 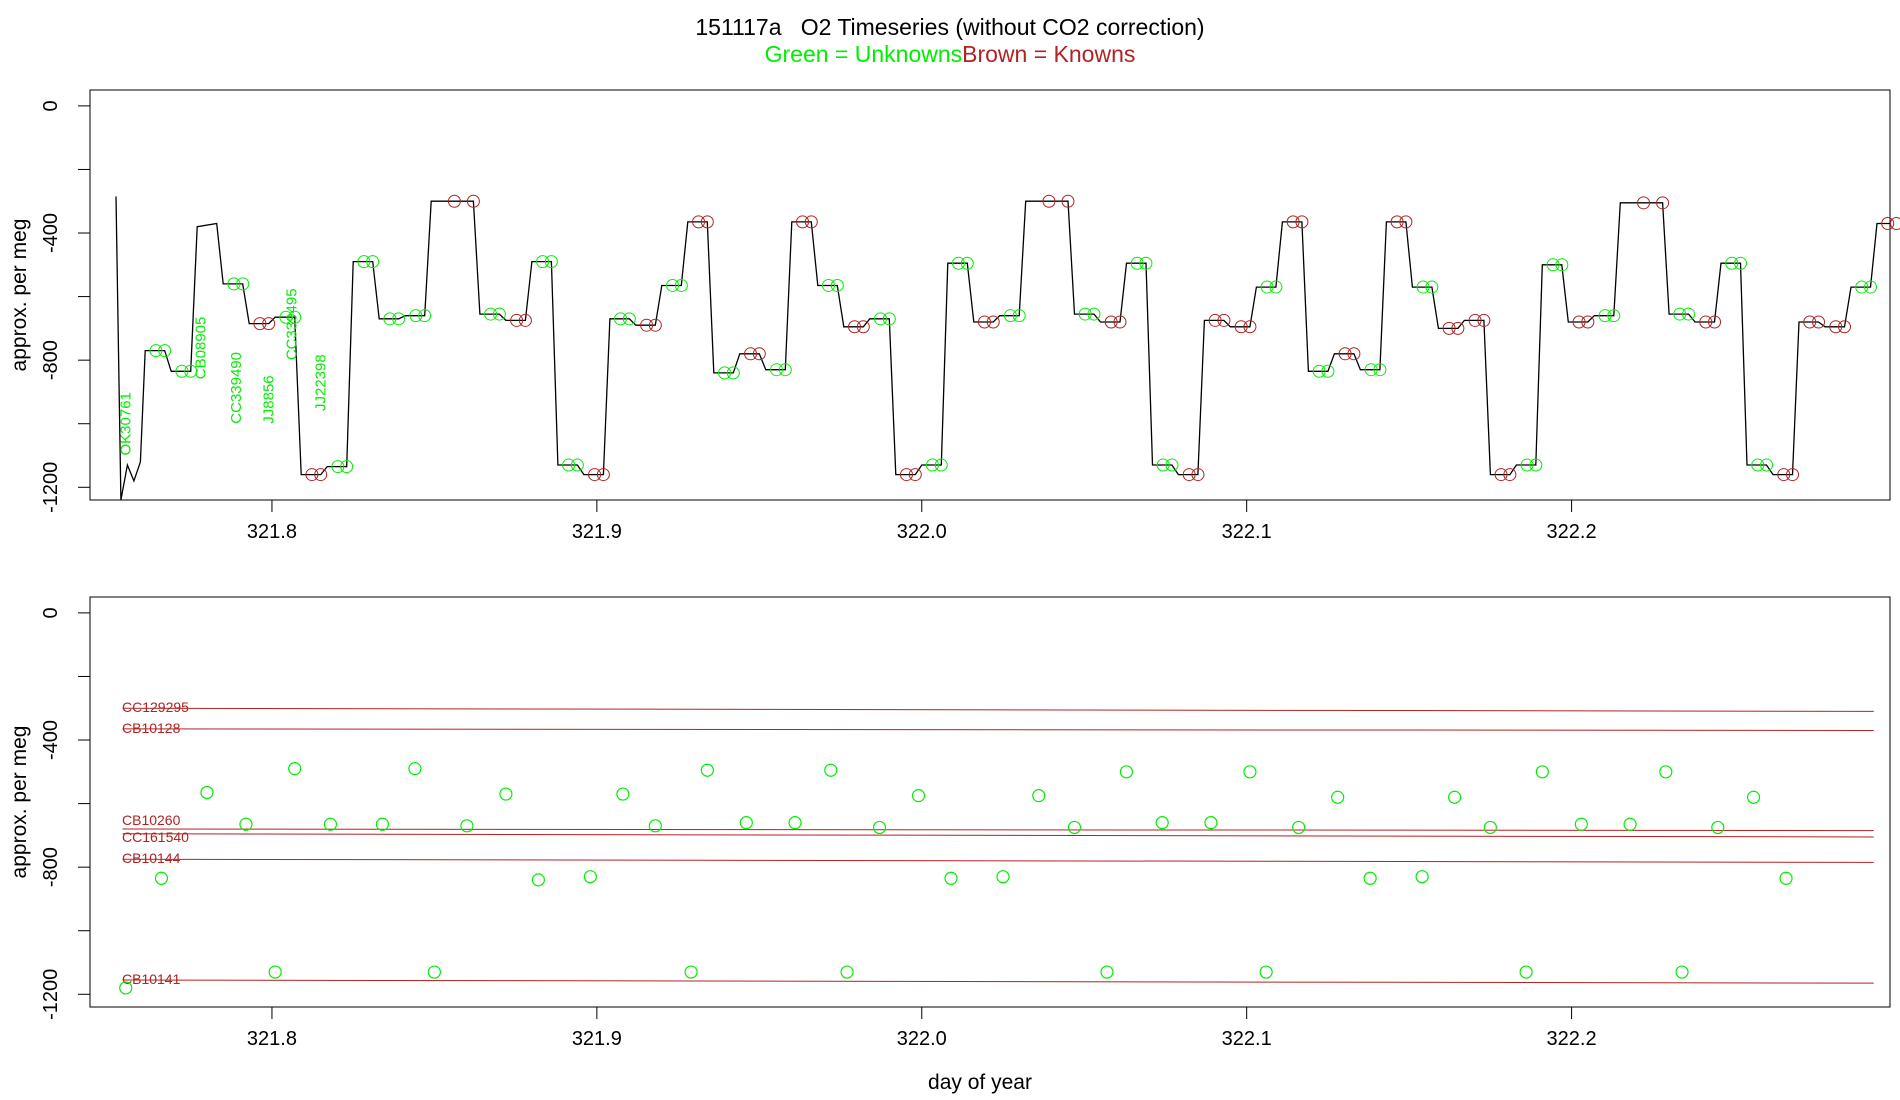 I want to click on subtitle-unknowns: Green = Unknowns, so click(x=863, y=54).